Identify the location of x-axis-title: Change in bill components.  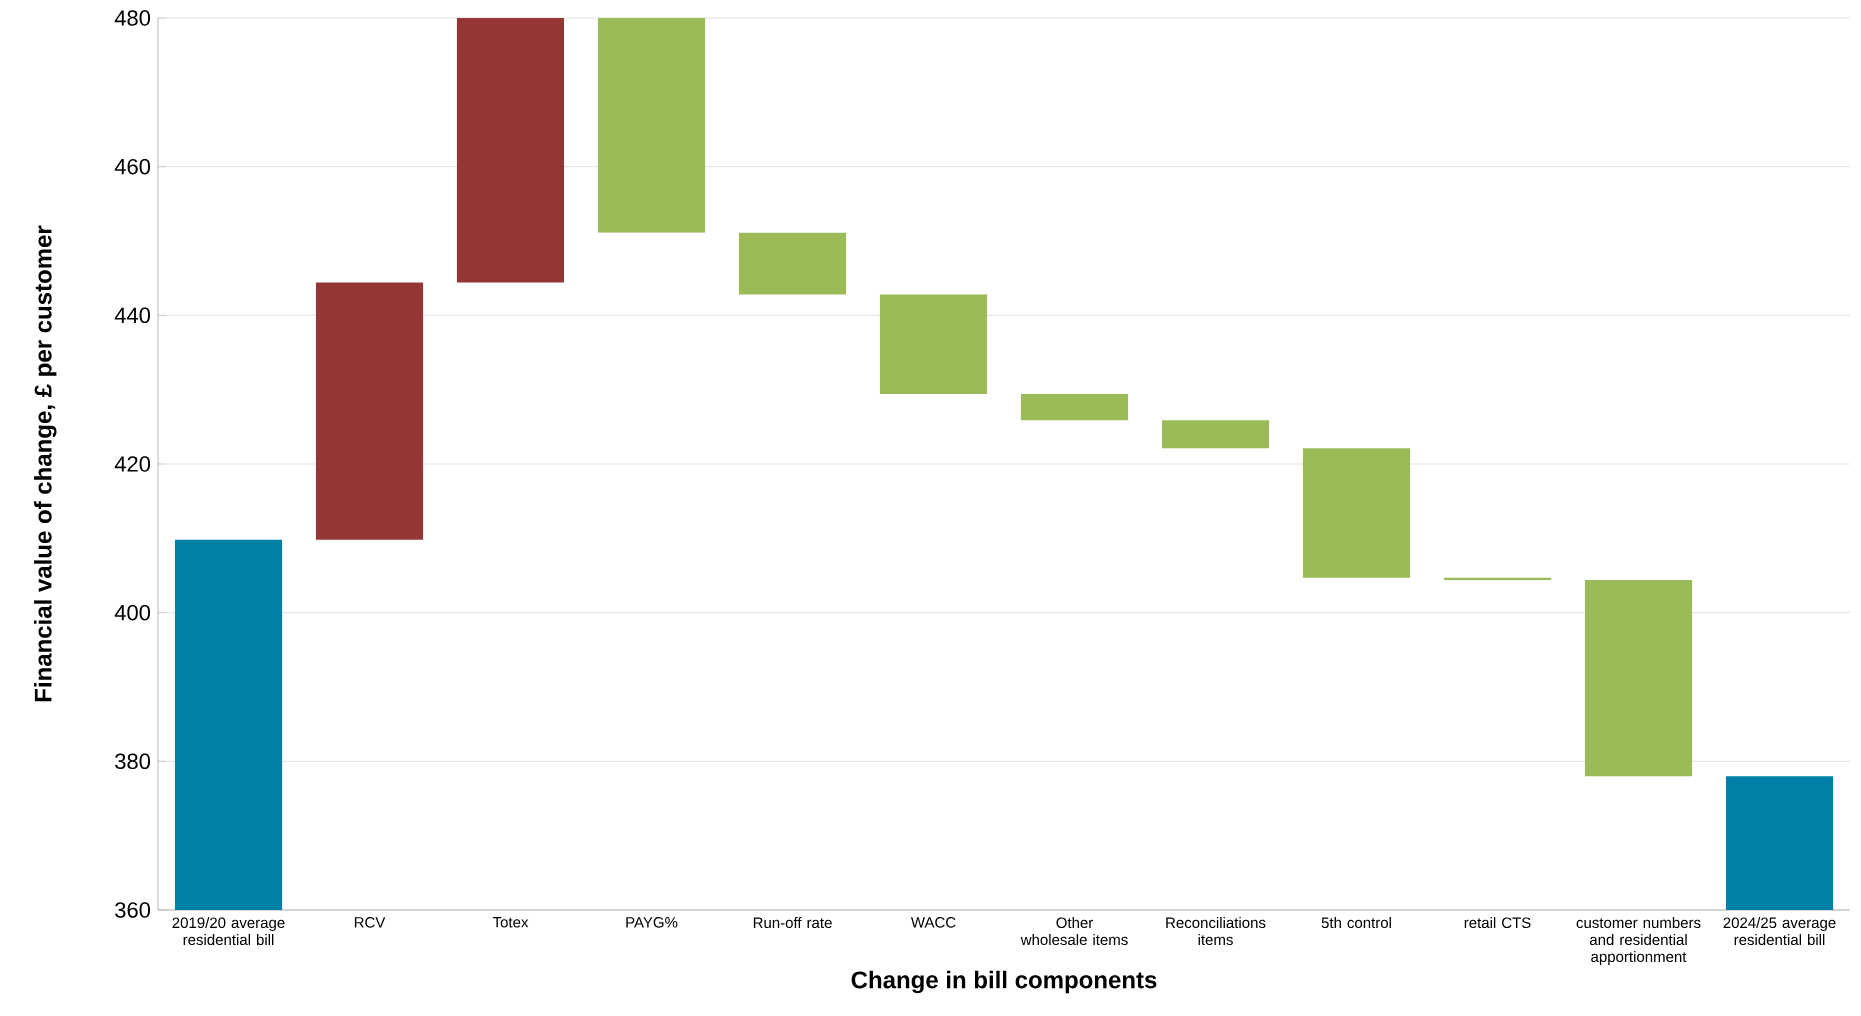
(1004, 982).